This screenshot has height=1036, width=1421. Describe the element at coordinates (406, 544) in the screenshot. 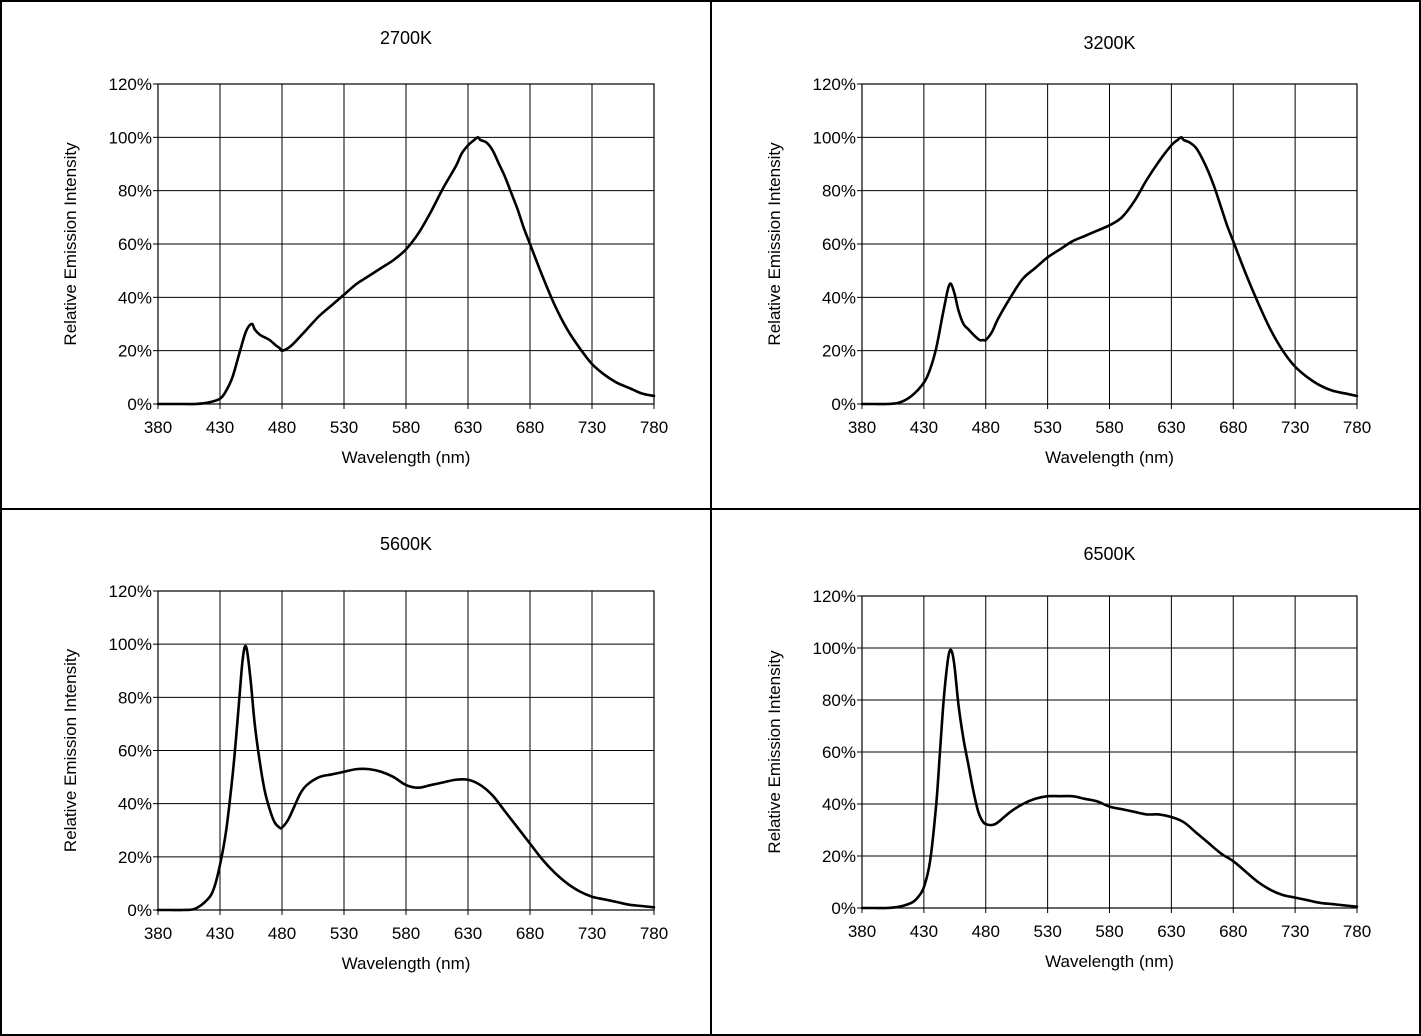

I see `chart-title: 5600K` at that location.